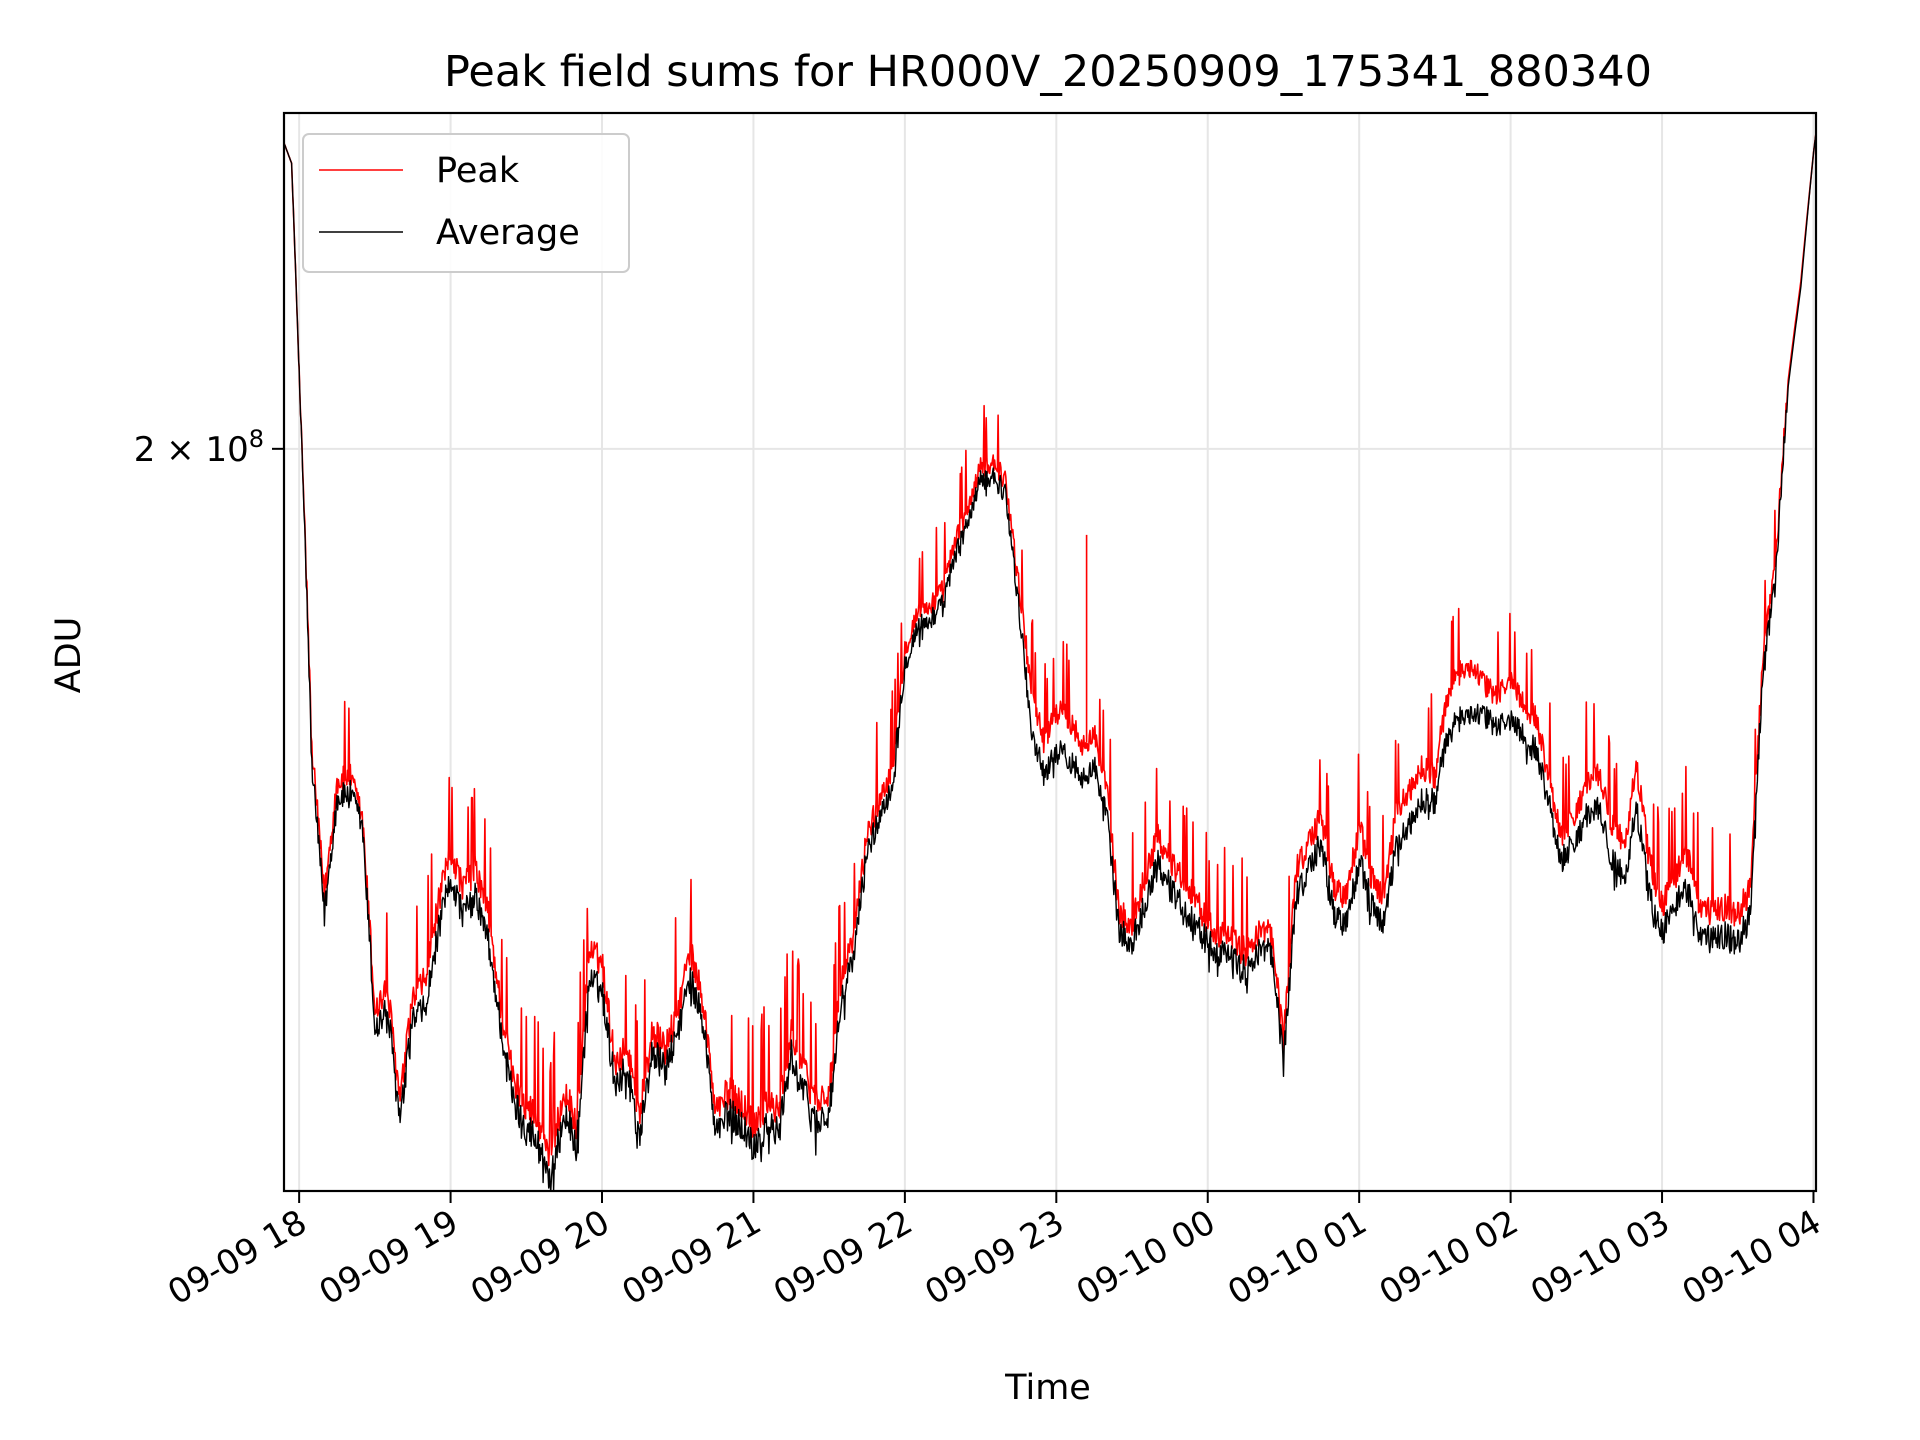 The width and height of the screenshot is (1920, 1440). Describe the element at coordinates (69, 655) in the screenshot. I see `y-axis-title: ADU` at that location.